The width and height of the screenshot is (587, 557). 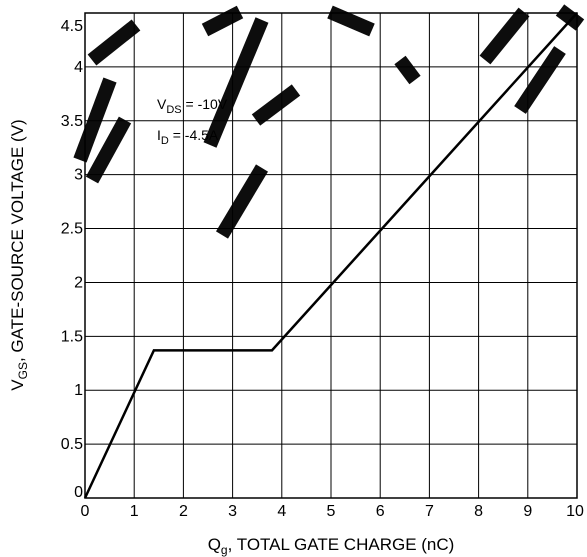 I want to click on x-tick-label: 1, so click(x=134, y=511).